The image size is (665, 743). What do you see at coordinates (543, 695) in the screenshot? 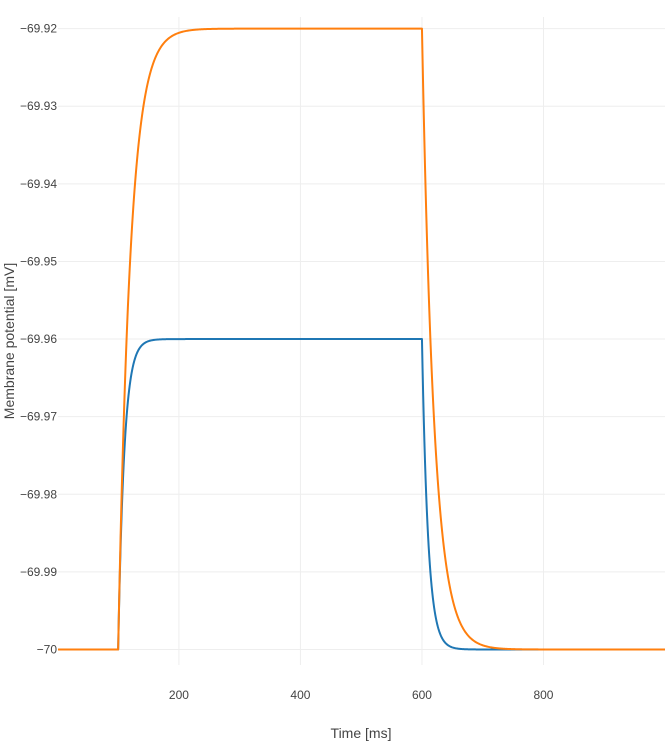
I see `x-tick-label: 800` at bounding box center [543, 695].